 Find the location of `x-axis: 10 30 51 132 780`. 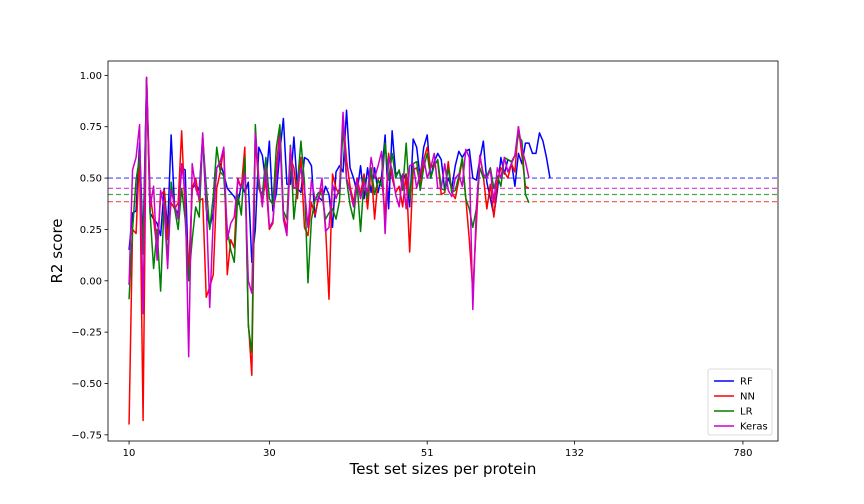

x-axis: 10 30 51 132 780 is located at coordinates (437, 450).